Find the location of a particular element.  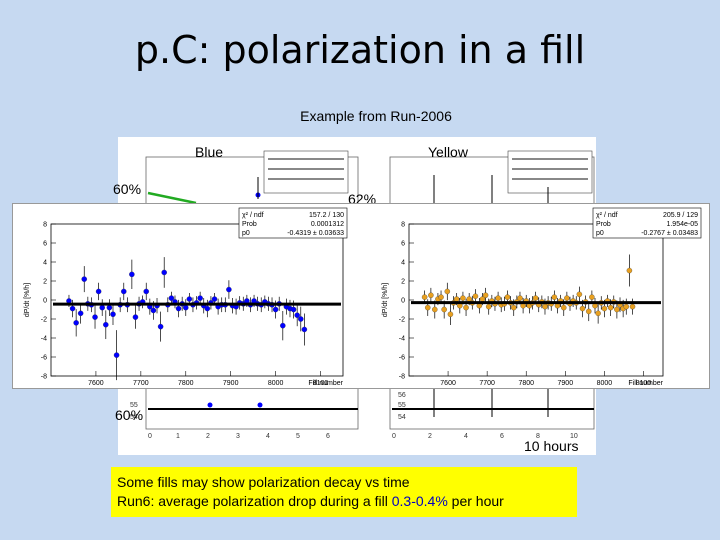

blue-x-axis-label: Fill number is located at coordinates (325, 383).